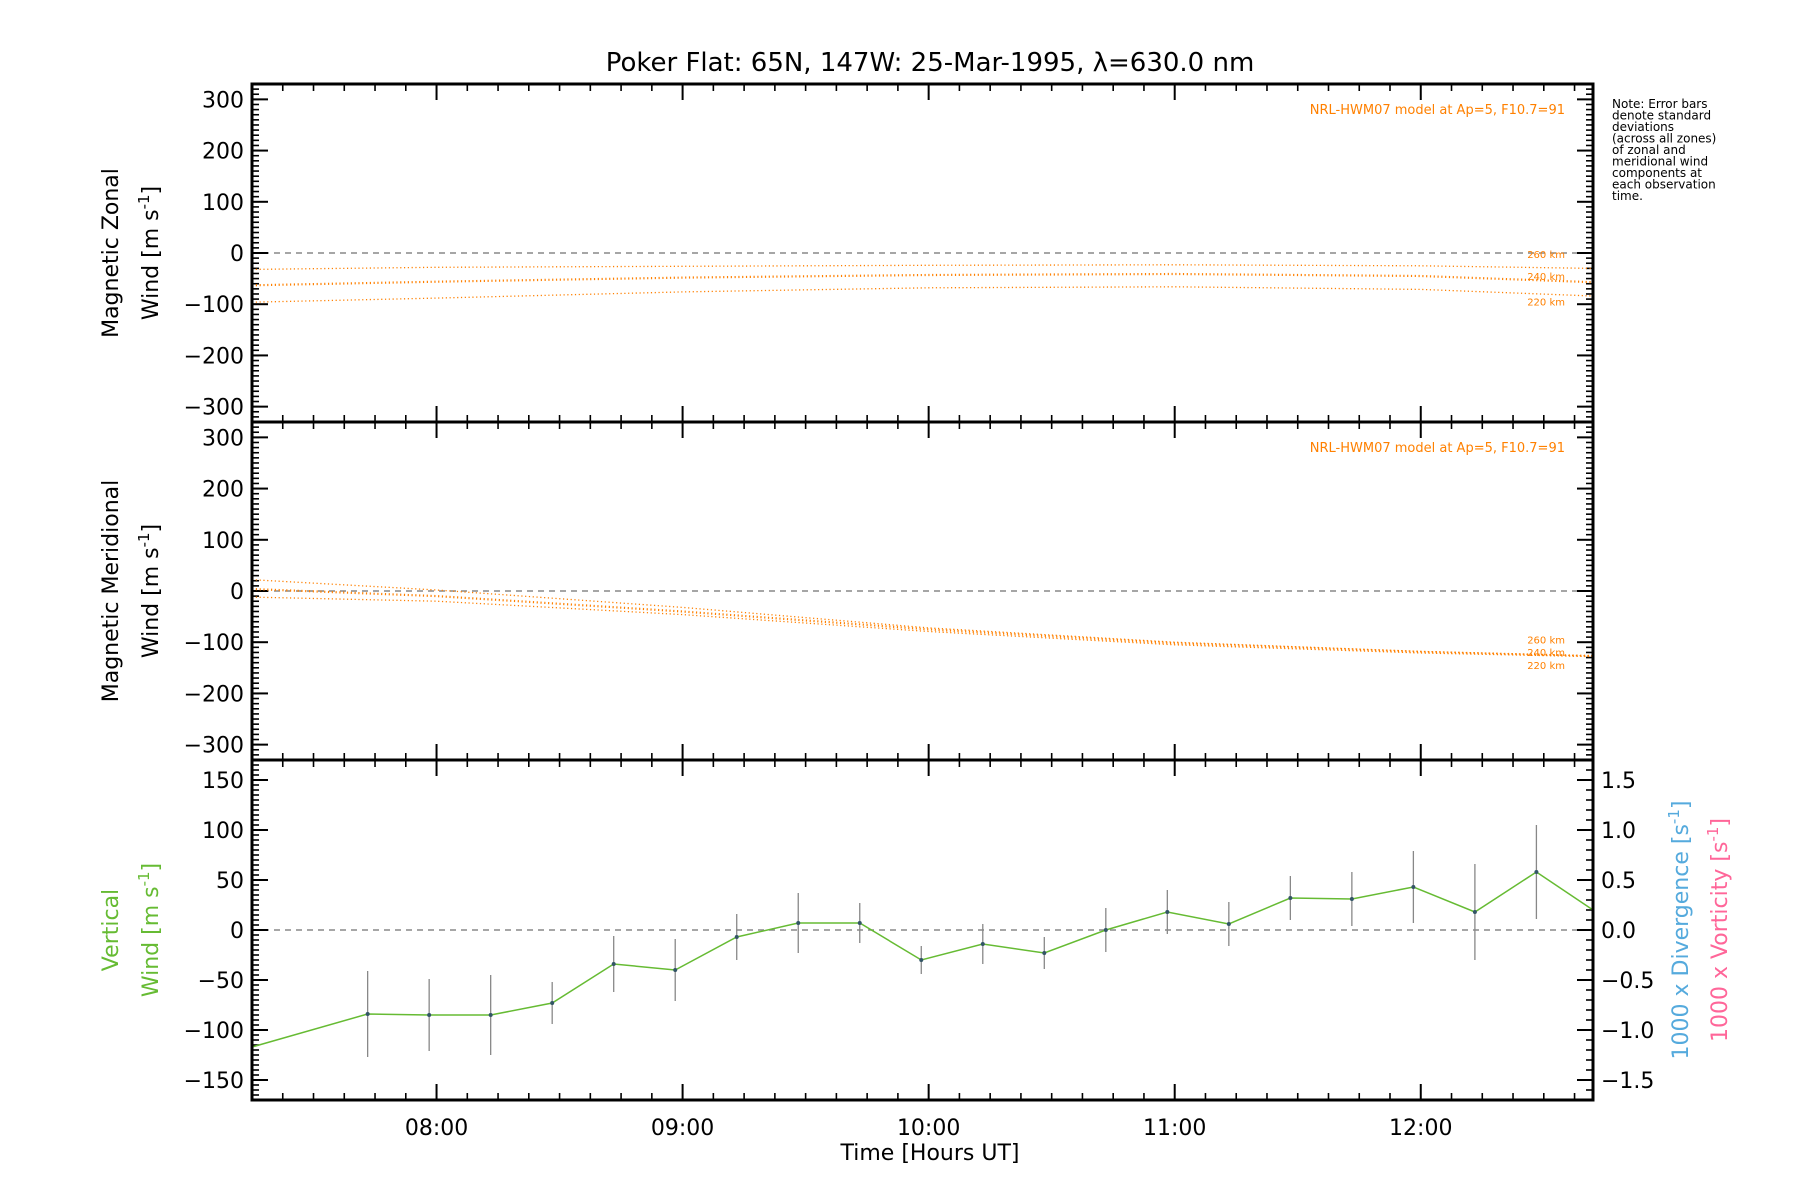  Describe the element at coordinates (1420, 1128) in the screenshot. I see `x-tick-label: 12:00` at that location.